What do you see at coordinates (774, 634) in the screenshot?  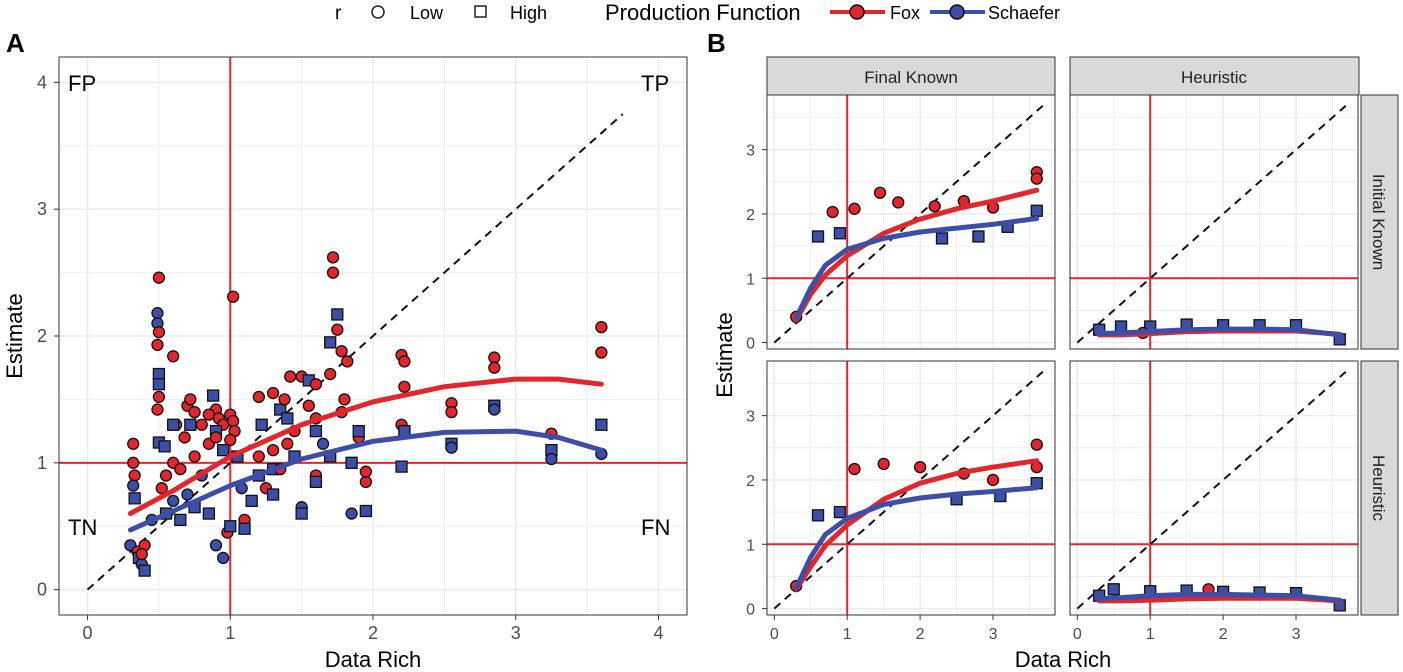 I see `facet-3-x-tick-label: 0` at bounding box center [774, 634].